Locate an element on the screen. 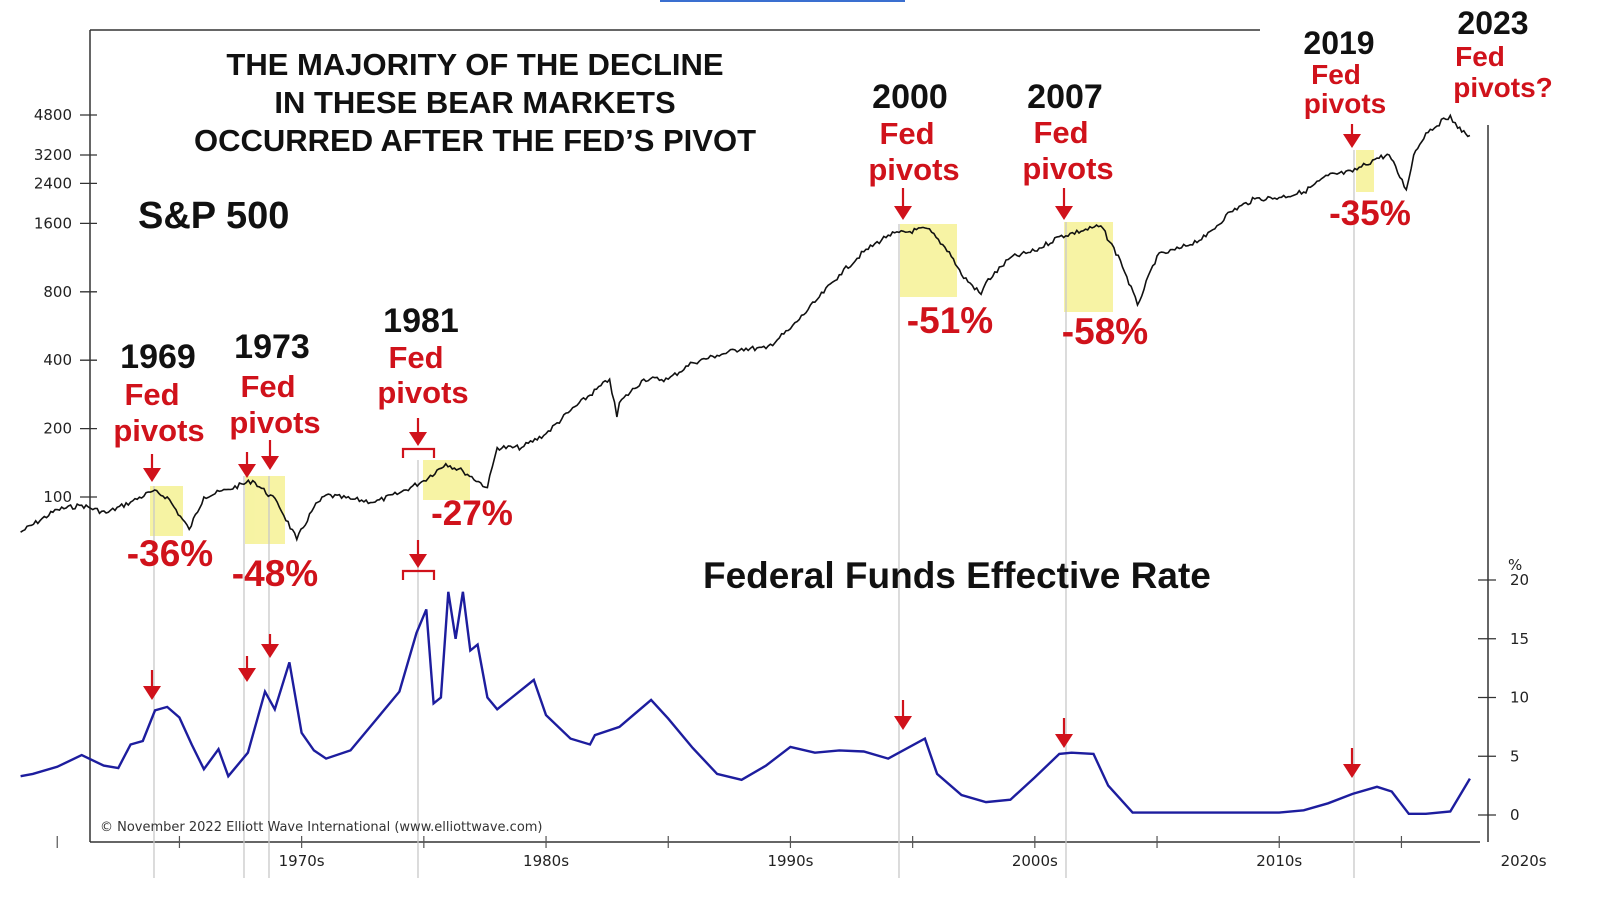 The width and height of the screenshot is (1600, 900). fed-funds-y-axis: 0 5 10 15 20 is located at coordinates (1503, 697).